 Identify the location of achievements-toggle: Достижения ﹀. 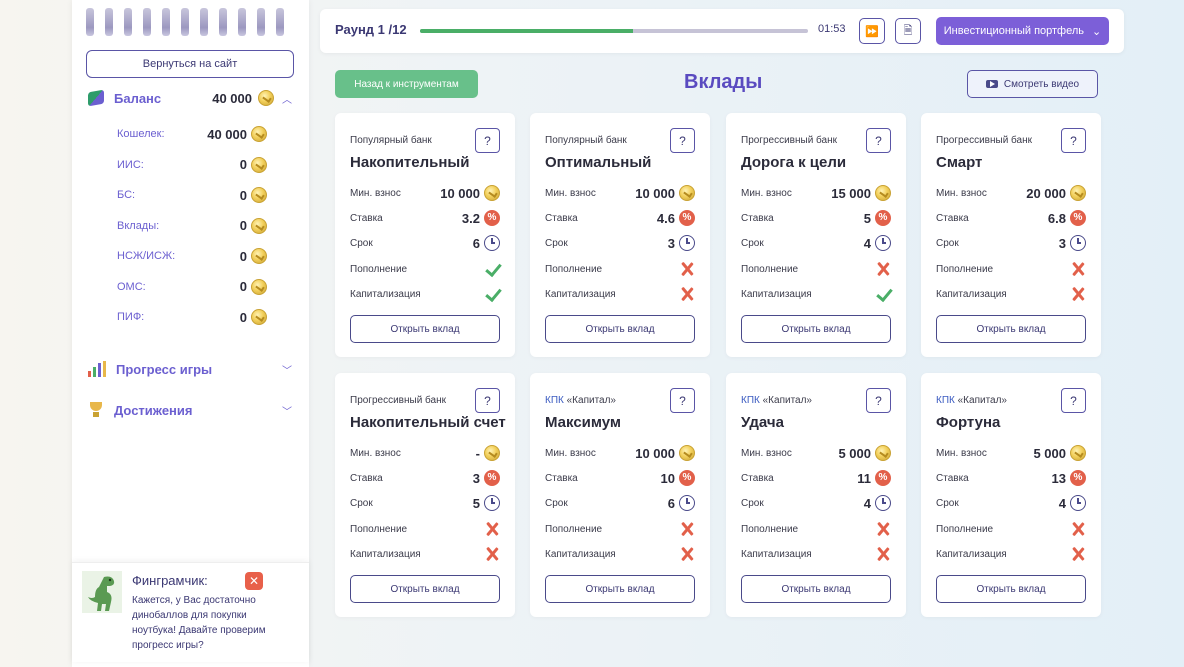
(190, 410).